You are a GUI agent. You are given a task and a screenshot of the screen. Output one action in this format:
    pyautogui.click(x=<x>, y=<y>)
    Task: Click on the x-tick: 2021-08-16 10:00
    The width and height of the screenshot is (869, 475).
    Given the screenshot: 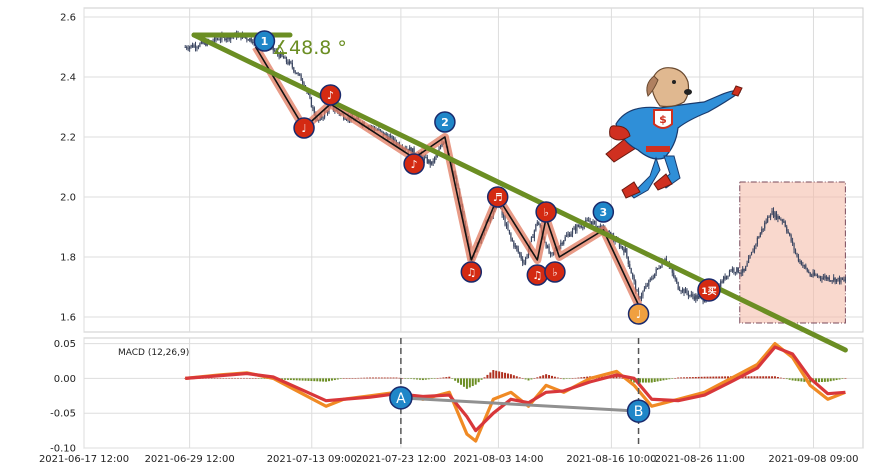 What is the action you would take?
    pyautogui.click(x=611, y=459)
    